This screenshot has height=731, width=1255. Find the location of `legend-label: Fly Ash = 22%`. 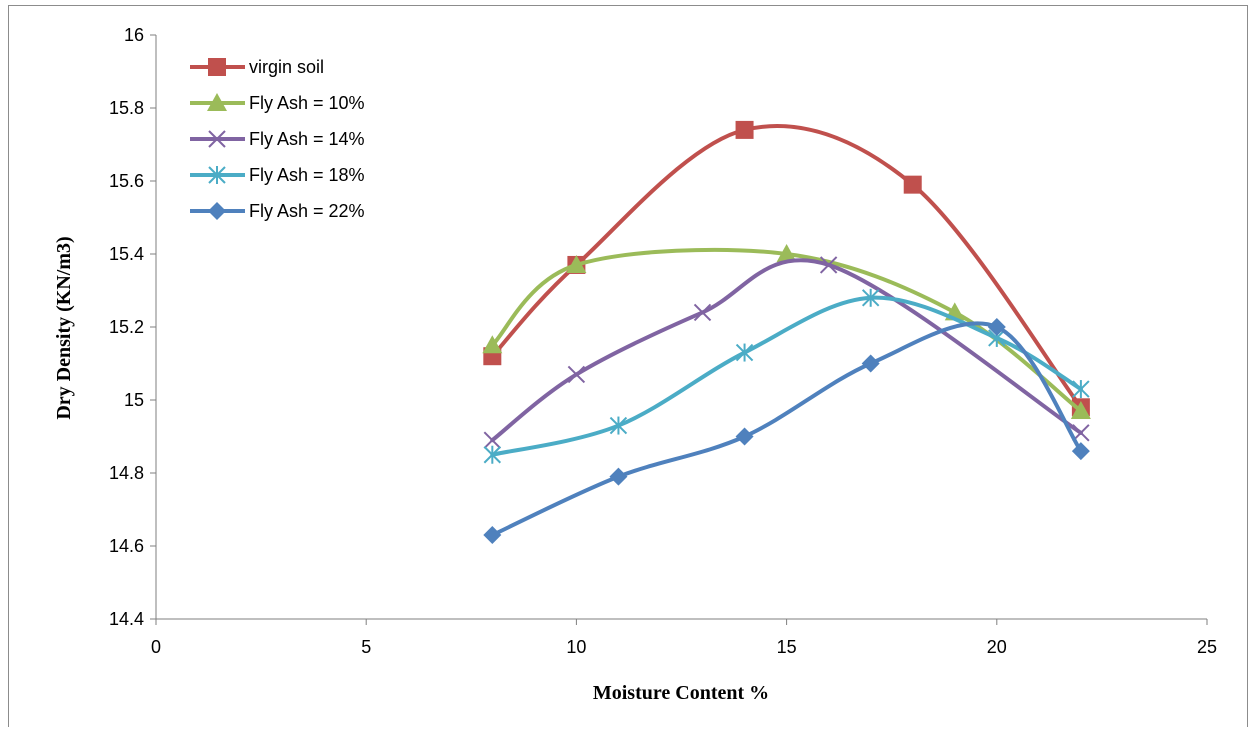

legend-label: Fly Ash = 22% is located at coordinates (307, 211).